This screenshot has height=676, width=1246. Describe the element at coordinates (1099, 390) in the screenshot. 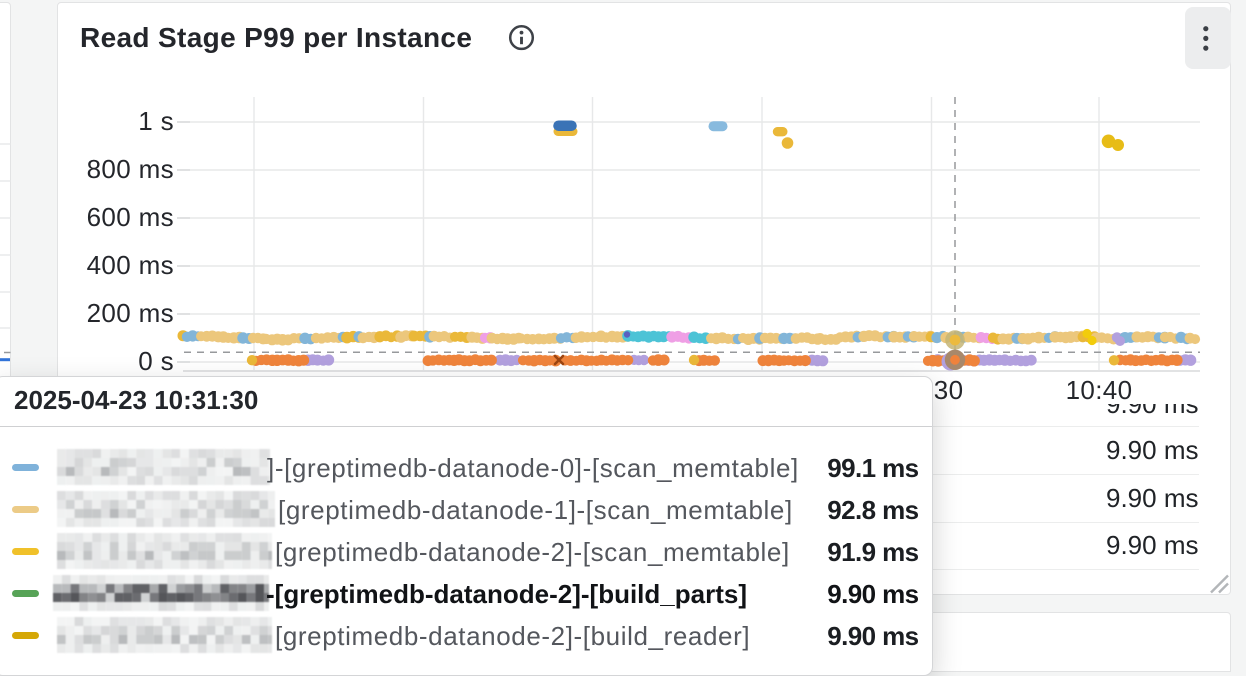

I see `svg-text: 10:40` at that location.